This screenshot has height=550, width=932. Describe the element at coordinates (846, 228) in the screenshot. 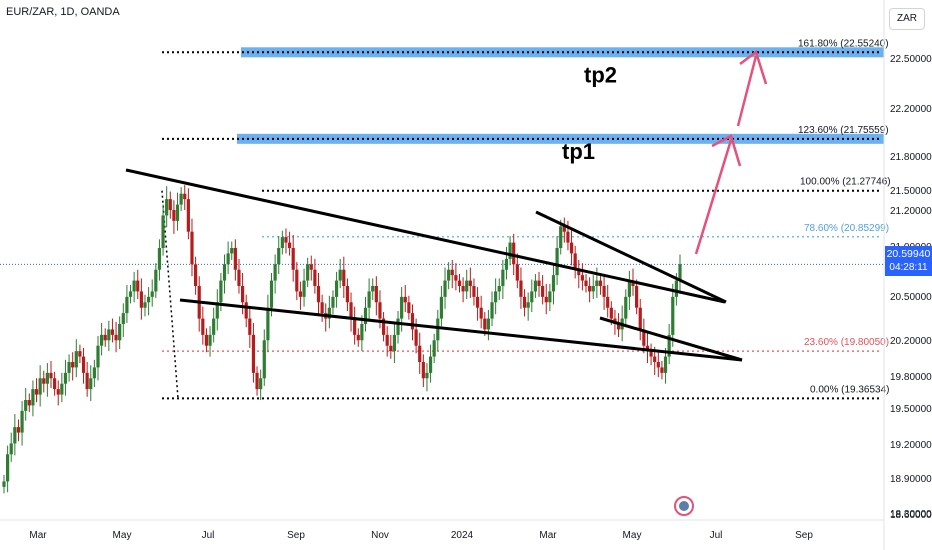

I see `fib-label: 78.60% (20.85299)` at that location.